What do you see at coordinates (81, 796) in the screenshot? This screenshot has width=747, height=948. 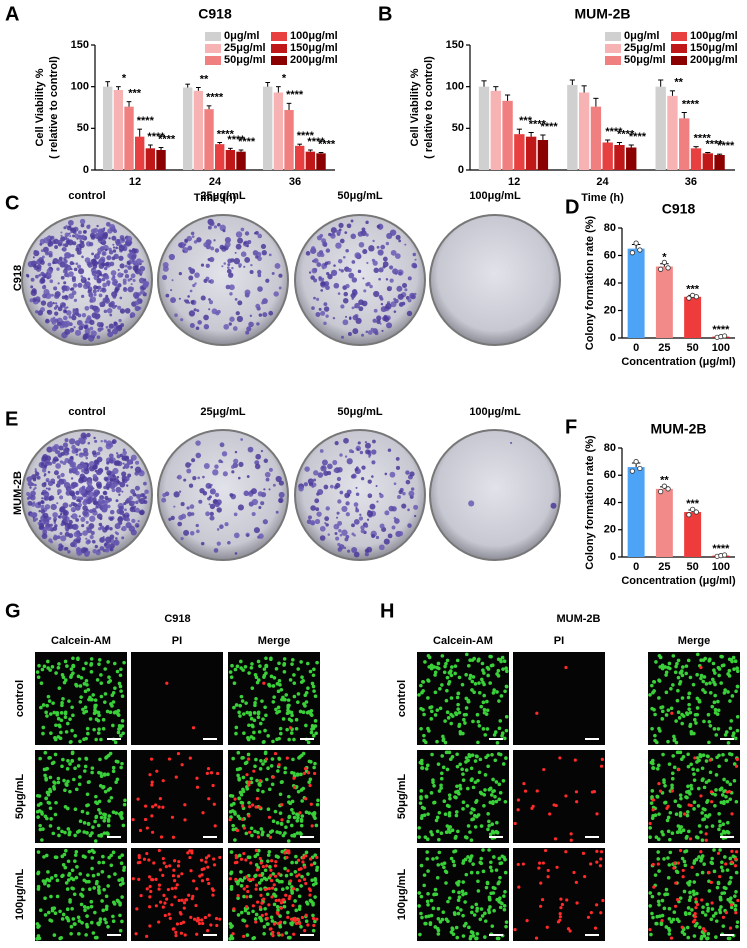 I see `micrograph` at bounding box center [81, 796].